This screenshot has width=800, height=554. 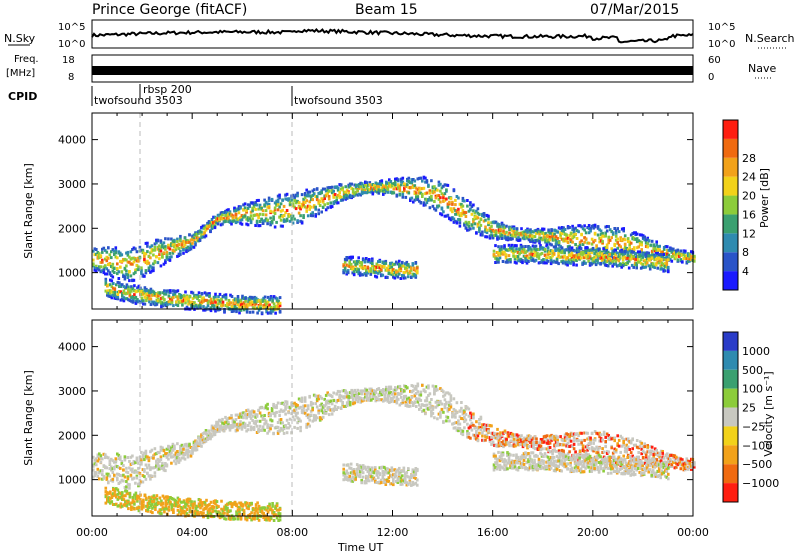 What do you see at coordinates (72, 273) in the screenshot?
I see `y-tick-label: 1000` at bounding box center [72, 273].